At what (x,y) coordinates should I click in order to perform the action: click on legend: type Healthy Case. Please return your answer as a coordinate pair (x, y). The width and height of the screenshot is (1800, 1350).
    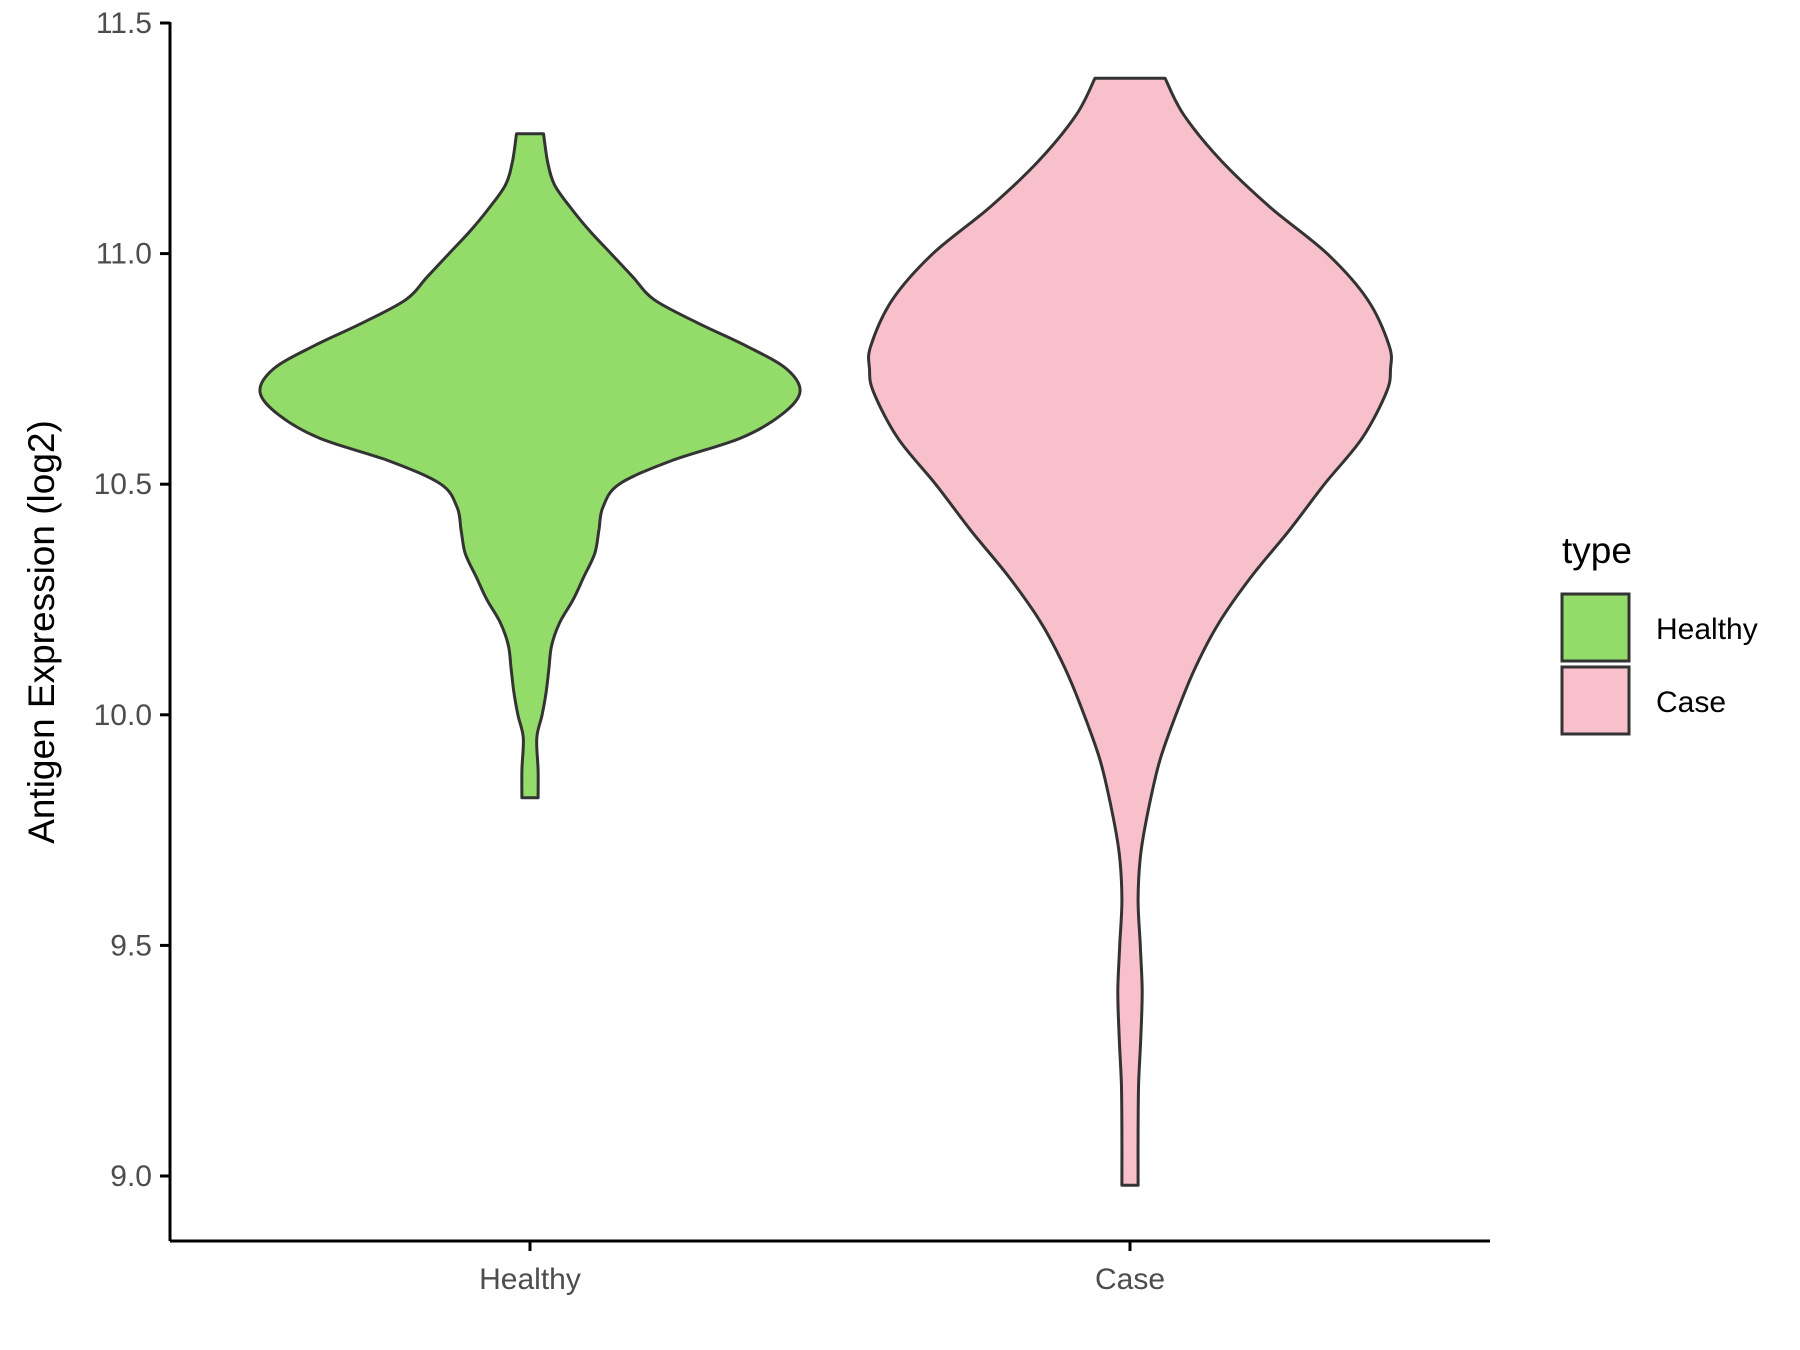
    Looking at the image, I should click on (1659, 633).